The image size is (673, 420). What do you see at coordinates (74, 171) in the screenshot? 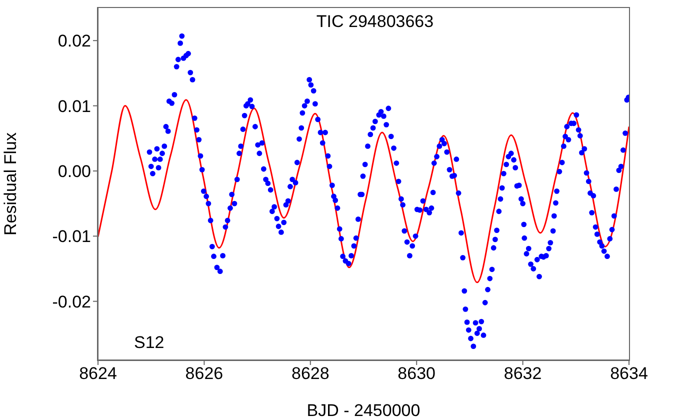
I see `y-tick-label: 0.00` at bounding box center [74, 171].